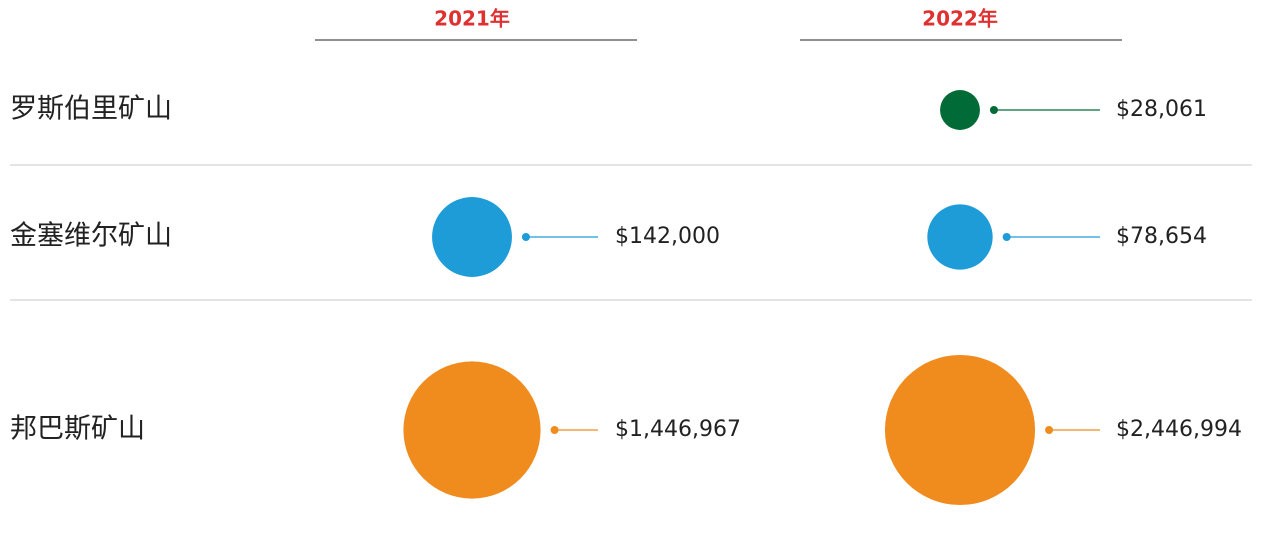 The image size is (1266, 557). Describe the element at coordinates (678, 429) in the screenshot. I see `value-label: $1,446,967` at that location.